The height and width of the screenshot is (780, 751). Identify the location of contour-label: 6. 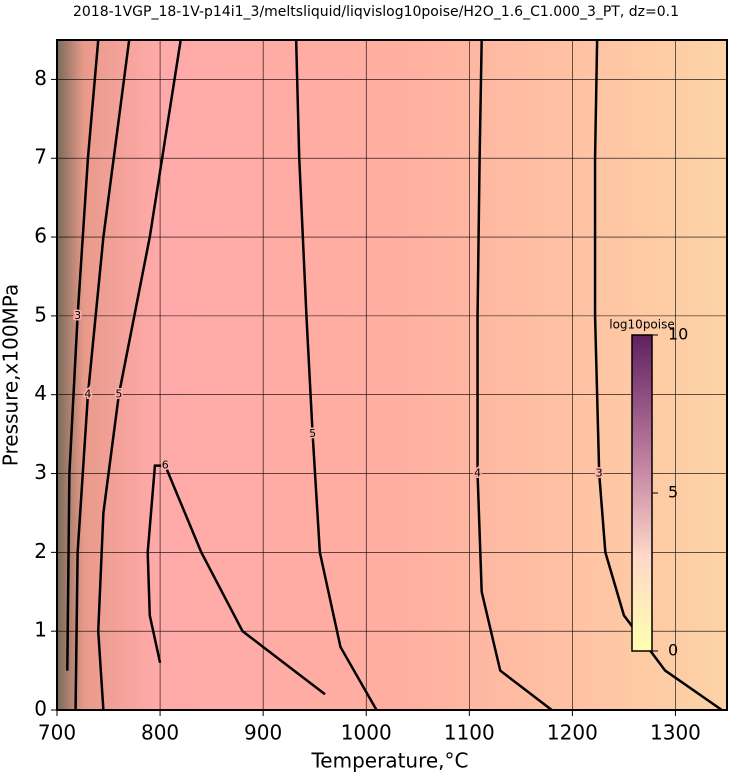
(165, 465).